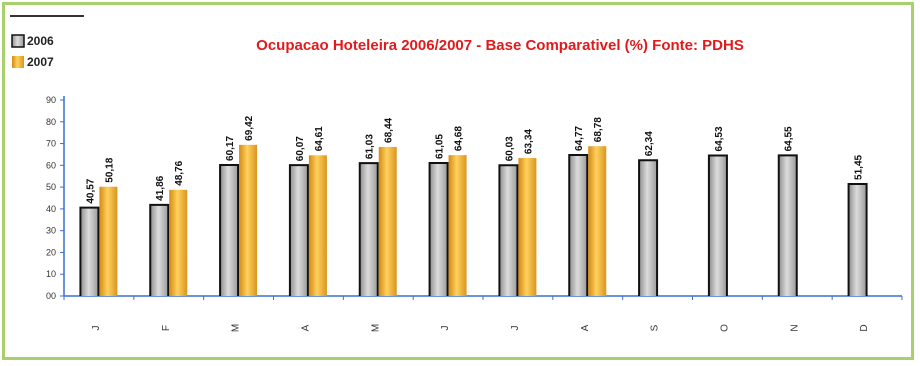 The width and height of the screenshot is (920, 366). What do you see at coordinates (598, 129) in the screenshot?
I see `data-label-2007-8: 68,78` at bounding box center [598, 129].